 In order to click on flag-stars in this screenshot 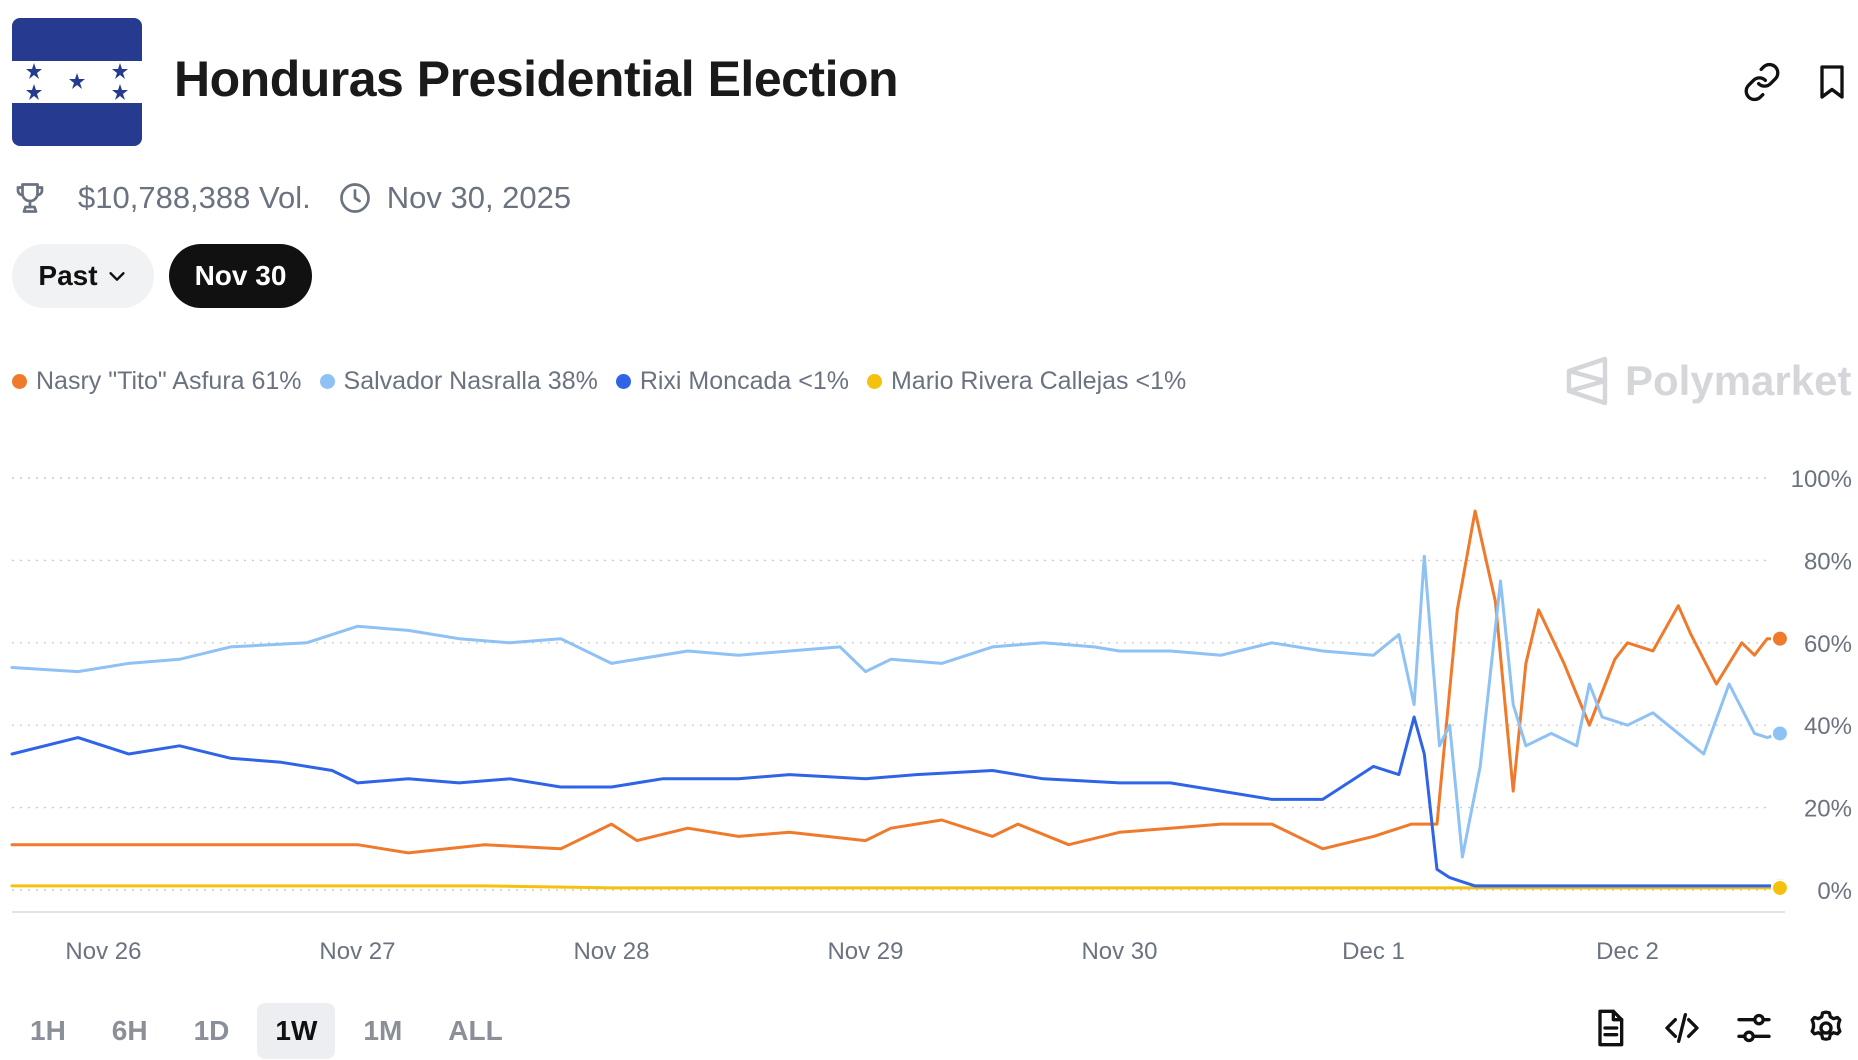, I will do `click(77, 81)`.